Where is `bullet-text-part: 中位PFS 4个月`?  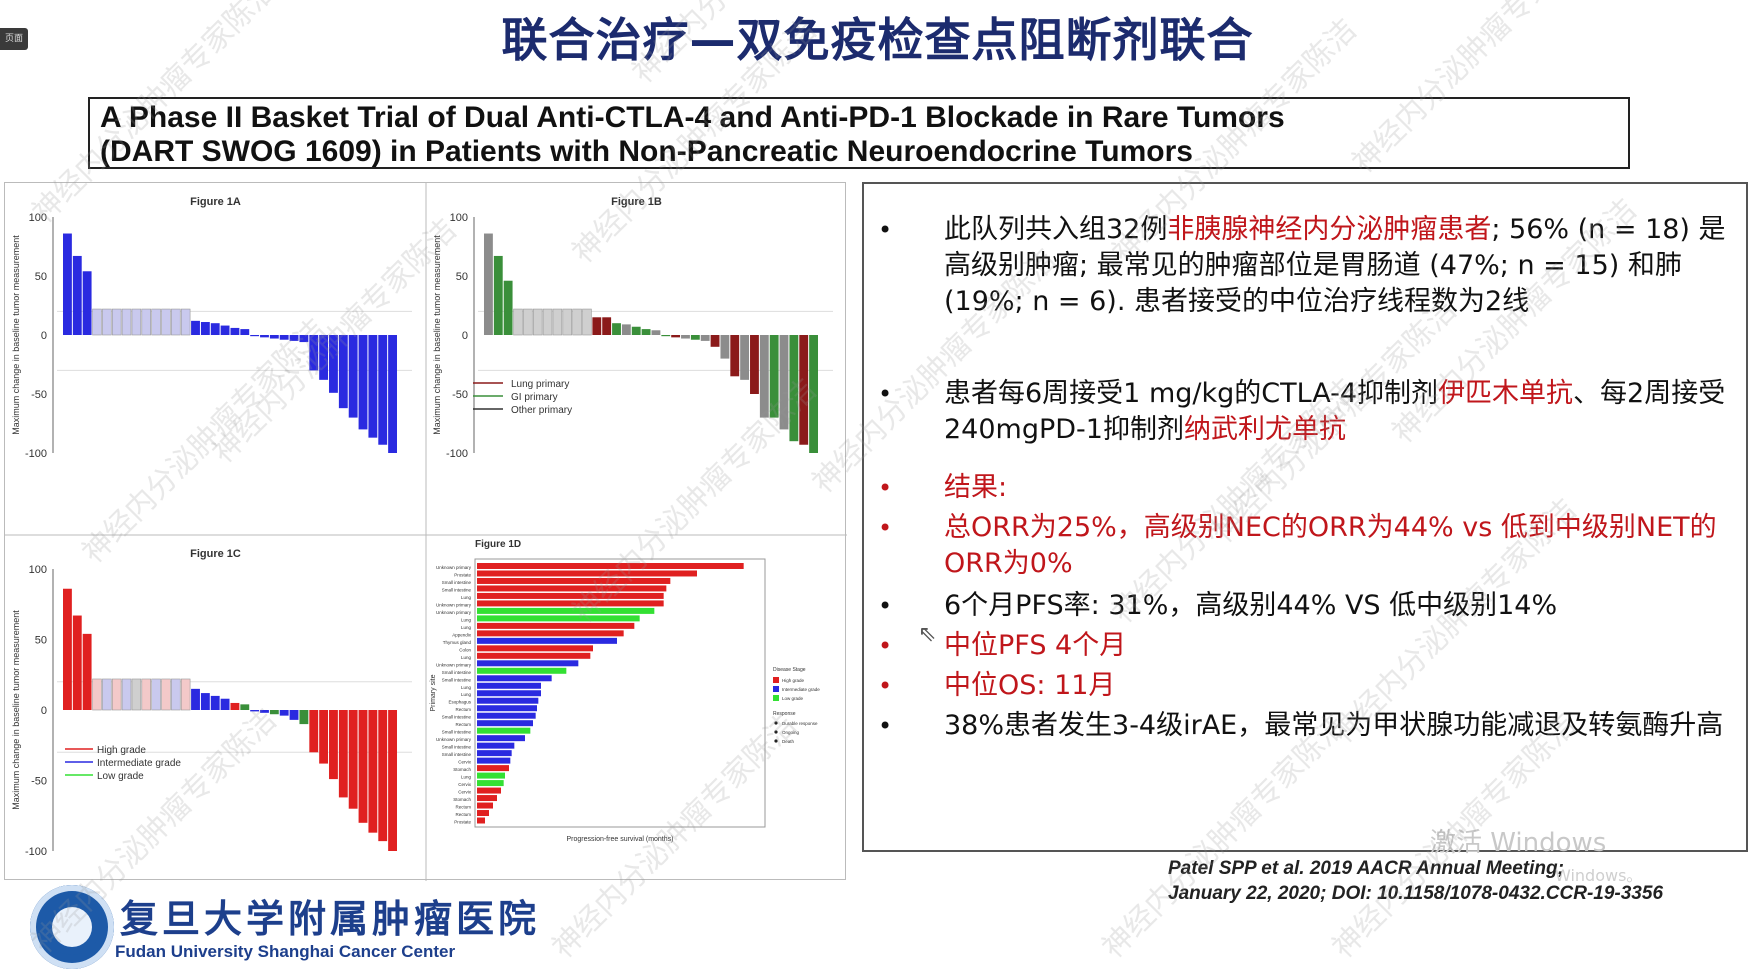 bullet-text-part: 中位PFS 4个月 is located at coordinates (1035, 645).